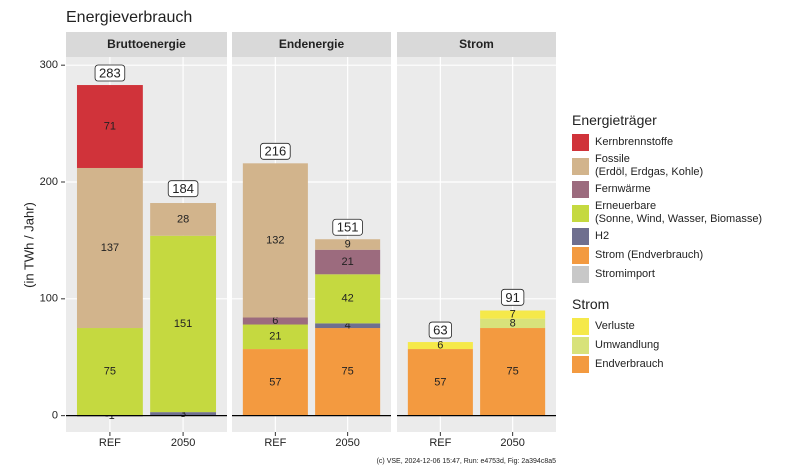 This screenshot has height=474, width=799. What do you see at coordinates (649, 255) in the screenshot?
I see `legend-label: Strom (Endverbrauch)` at bounding box center [649, 255].